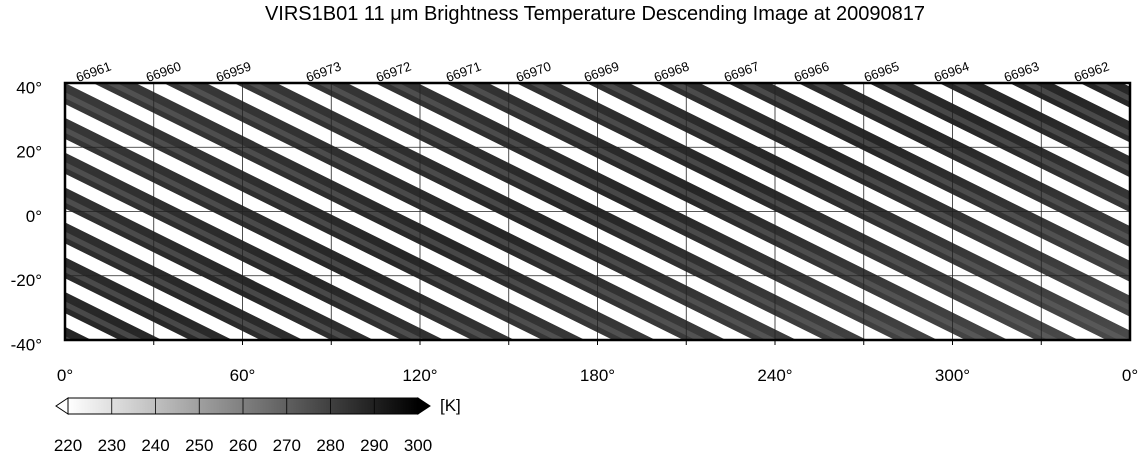 The width and height of the screenshot is (1142, 458). I want to click on lat-label: -40°, so click(26, 344).